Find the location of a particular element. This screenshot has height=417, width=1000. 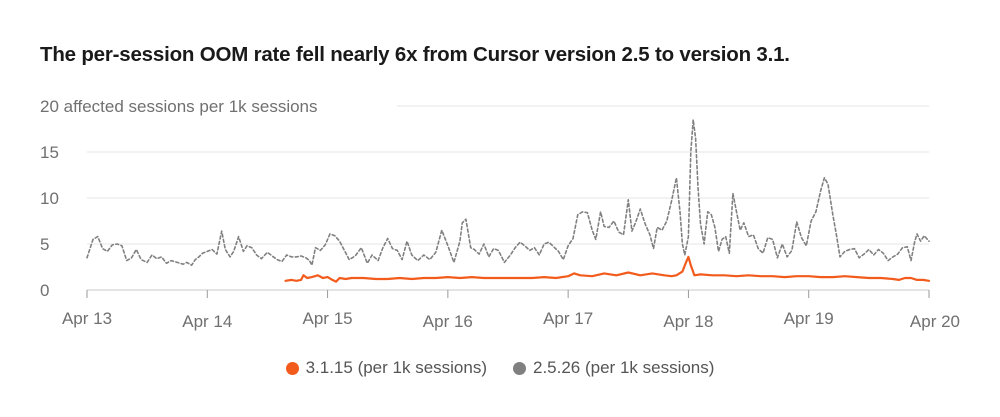

x-tick-label: Apr 17 is located at coordinates (568, 318).